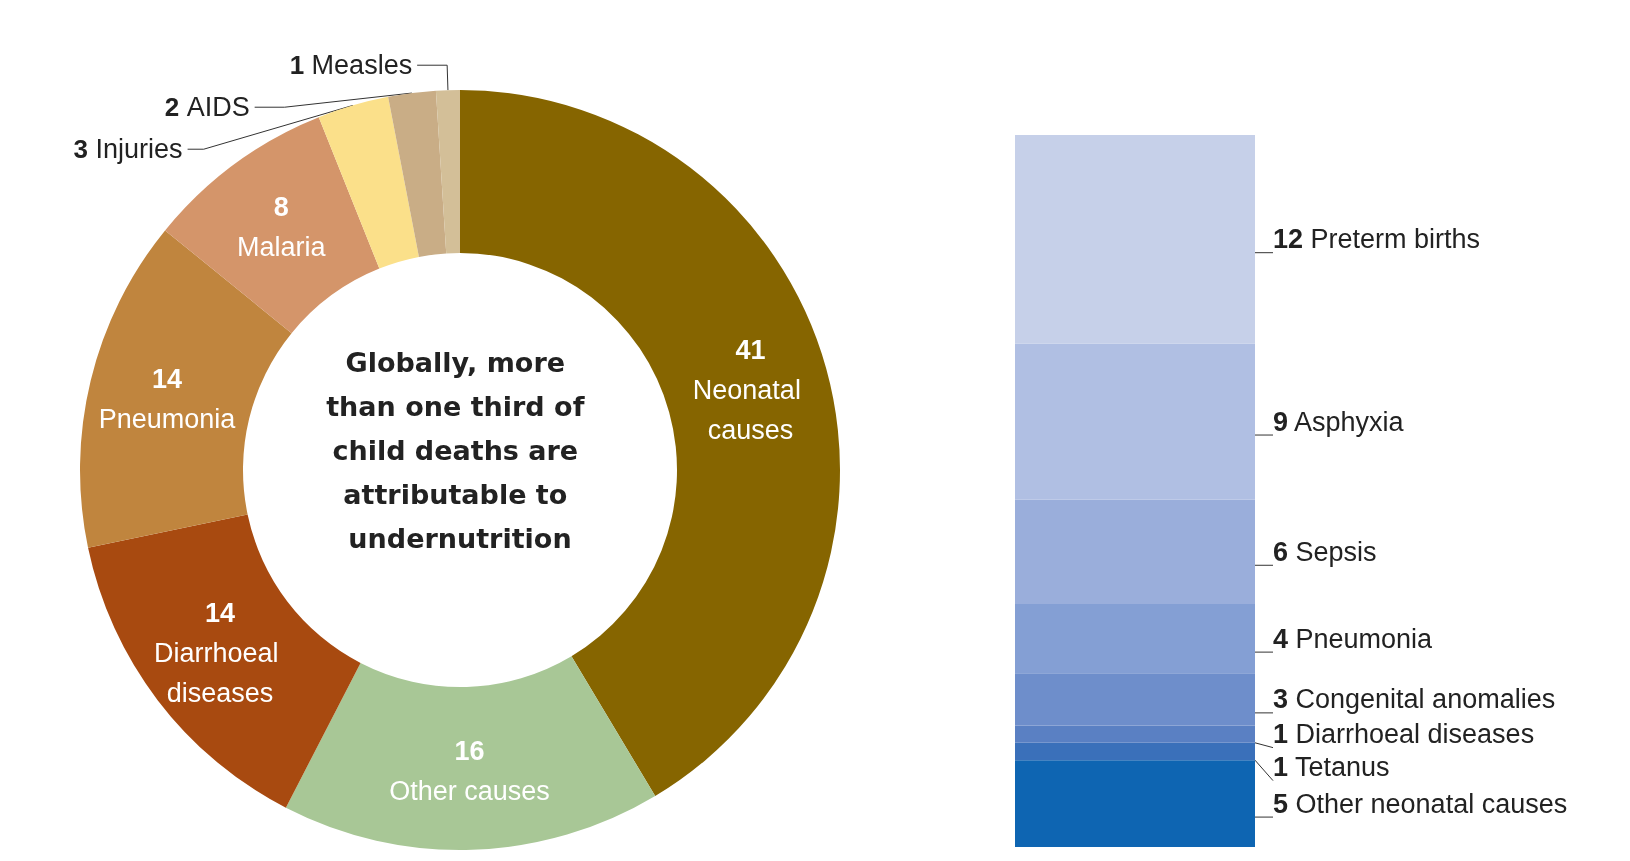  I want to click on data-label: 16, so click(469, 751).